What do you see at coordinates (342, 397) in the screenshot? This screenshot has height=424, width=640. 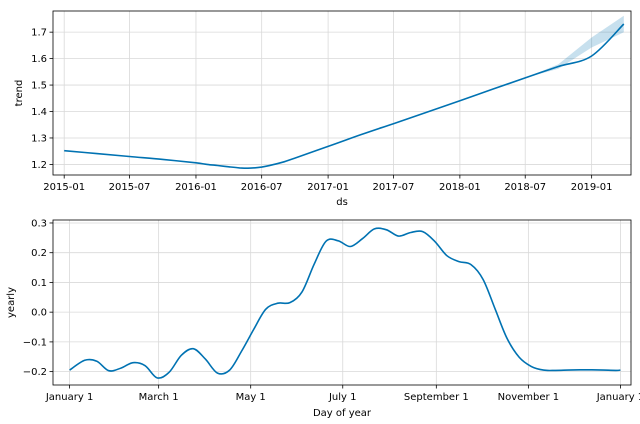 I see `x-tick-label: July 1` at bounding box center [342, 397].